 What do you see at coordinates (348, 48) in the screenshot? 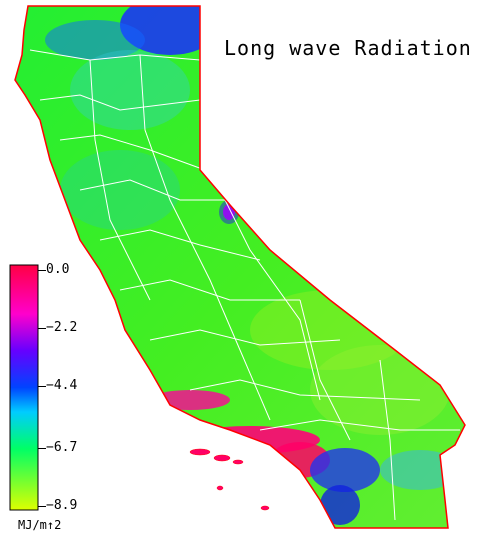
I see `map-title: Long wave Radiation` at bounding box center [348, 48].